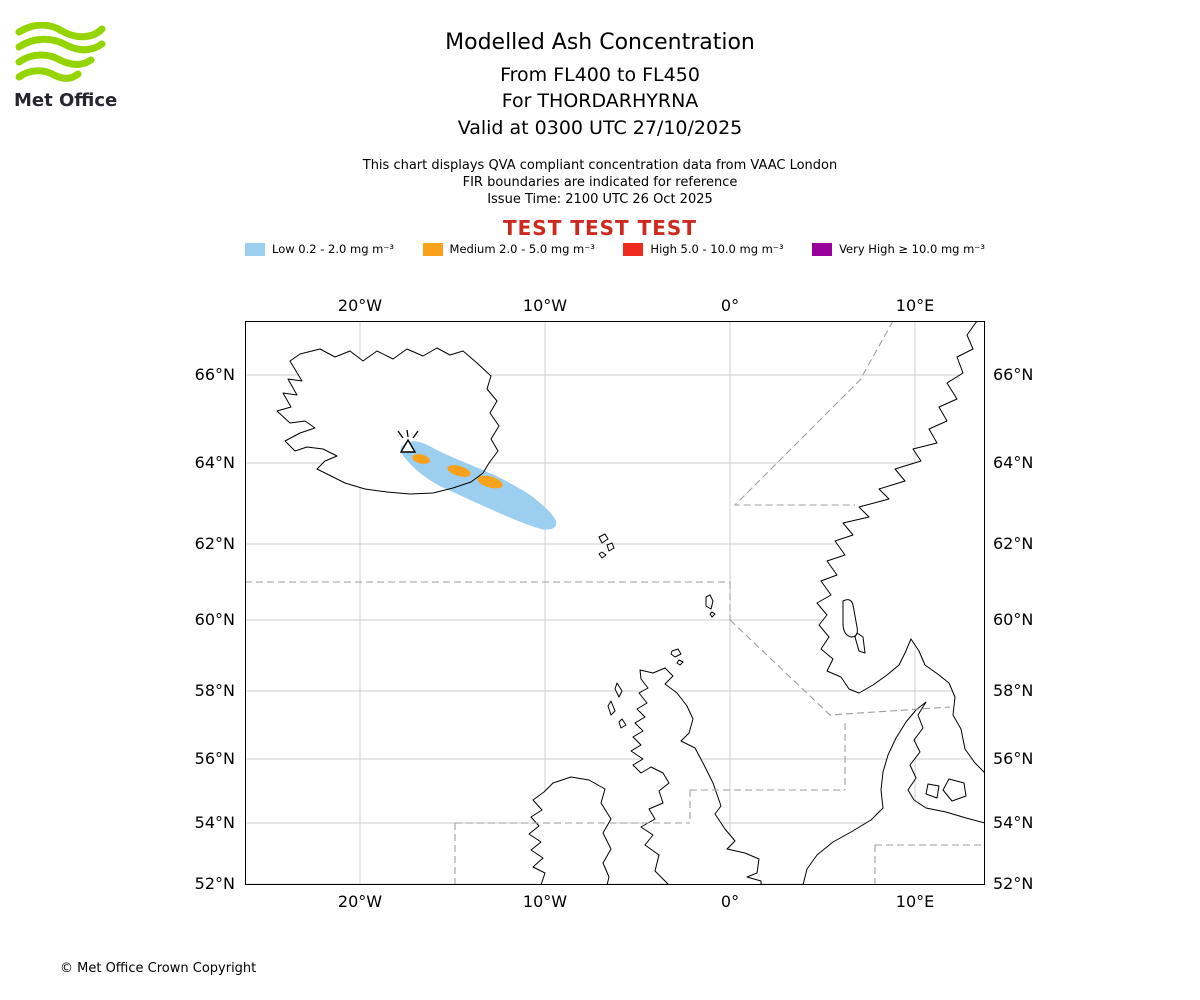  I want to click on lon-label-bottom-10w: 10°W, so click(545, 901).